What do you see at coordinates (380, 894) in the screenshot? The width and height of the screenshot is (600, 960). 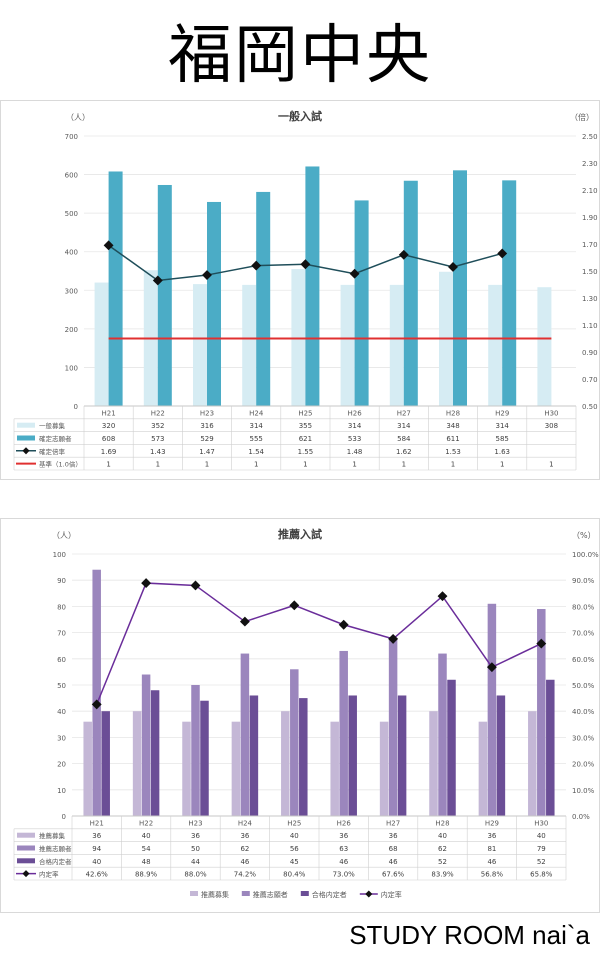 I see `legend-item: 内定率` at bounding box center [380, 894].